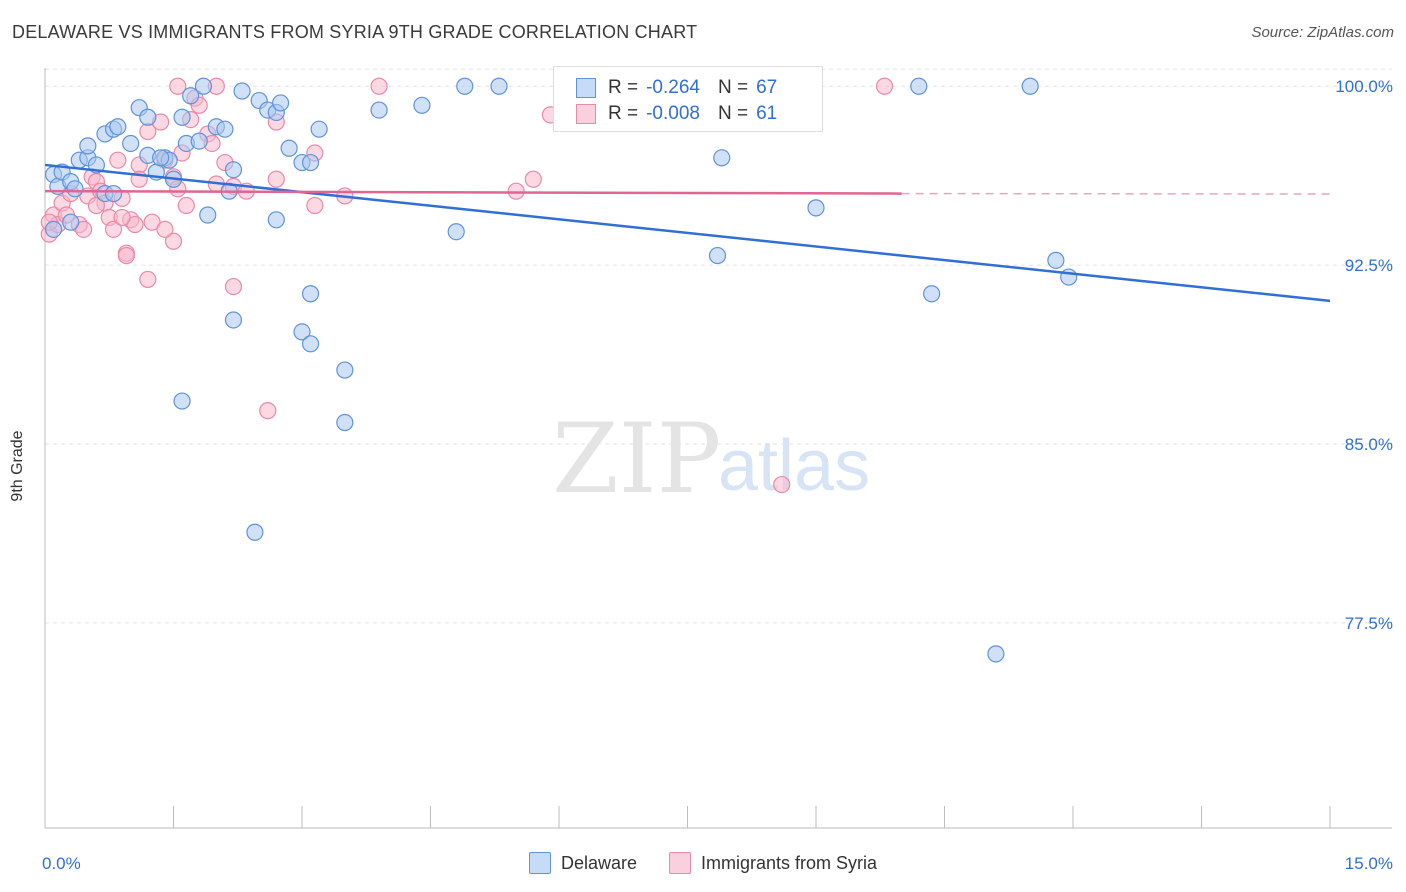 This screenshot has width=1406, height=892. Describe the element at coordinates (586, 88) in the screenshot. I see `delaware-swatch` at that location.